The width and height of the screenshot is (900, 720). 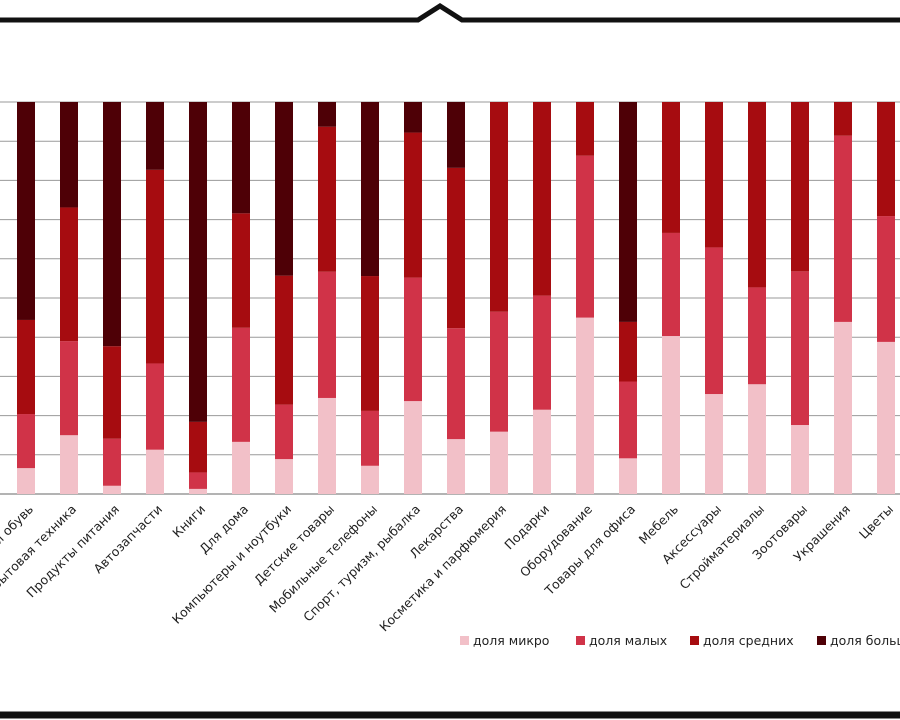 What do you see at coordinates (748, 640) in the screenshot?
I see `legend-label: доля средних` at bounding box center [748, 640].